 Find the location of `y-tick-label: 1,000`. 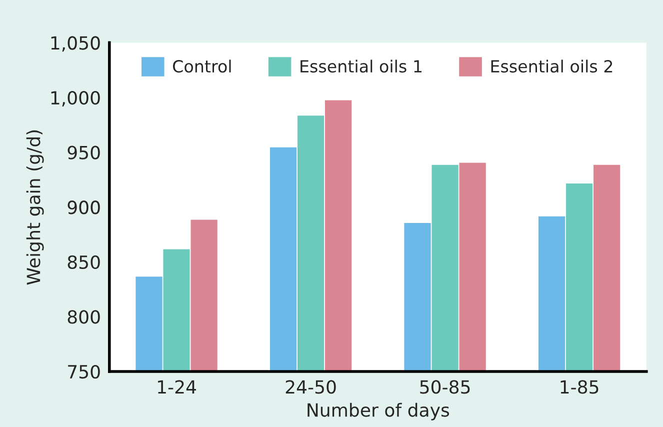

y-tick-label: 1,000 is located at coordinates (75, 98).